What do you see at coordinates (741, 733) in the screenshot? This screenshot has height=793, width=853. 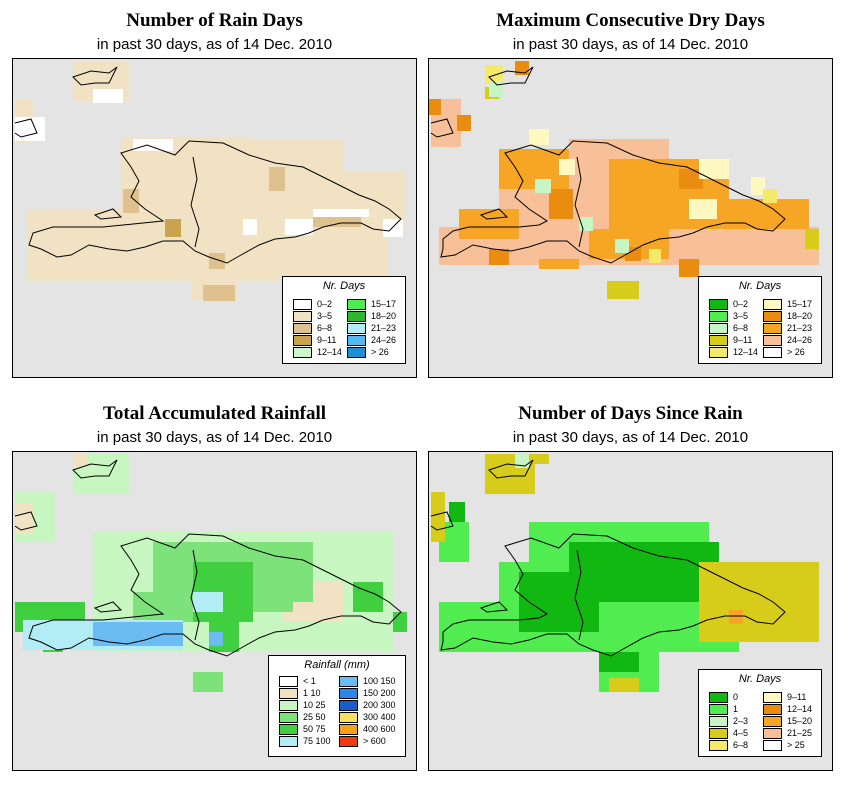 I see `legend-label: 4–5` at bounding box center [741, 733].